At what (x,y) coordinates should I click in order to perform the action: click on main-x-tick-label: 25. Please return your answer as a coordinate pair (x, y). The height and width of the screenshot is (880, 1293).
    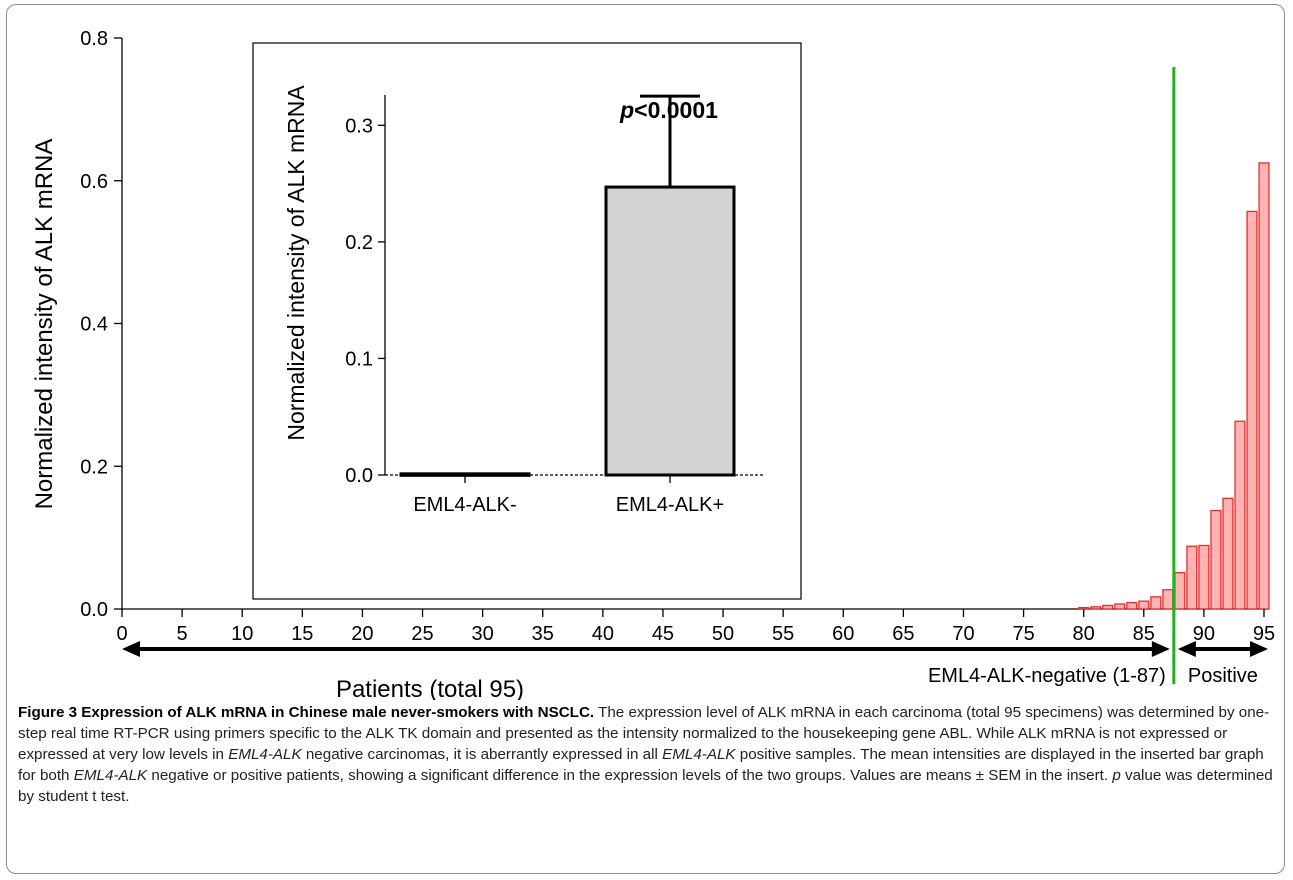
    Looking at the image, I should click on (422, 634).